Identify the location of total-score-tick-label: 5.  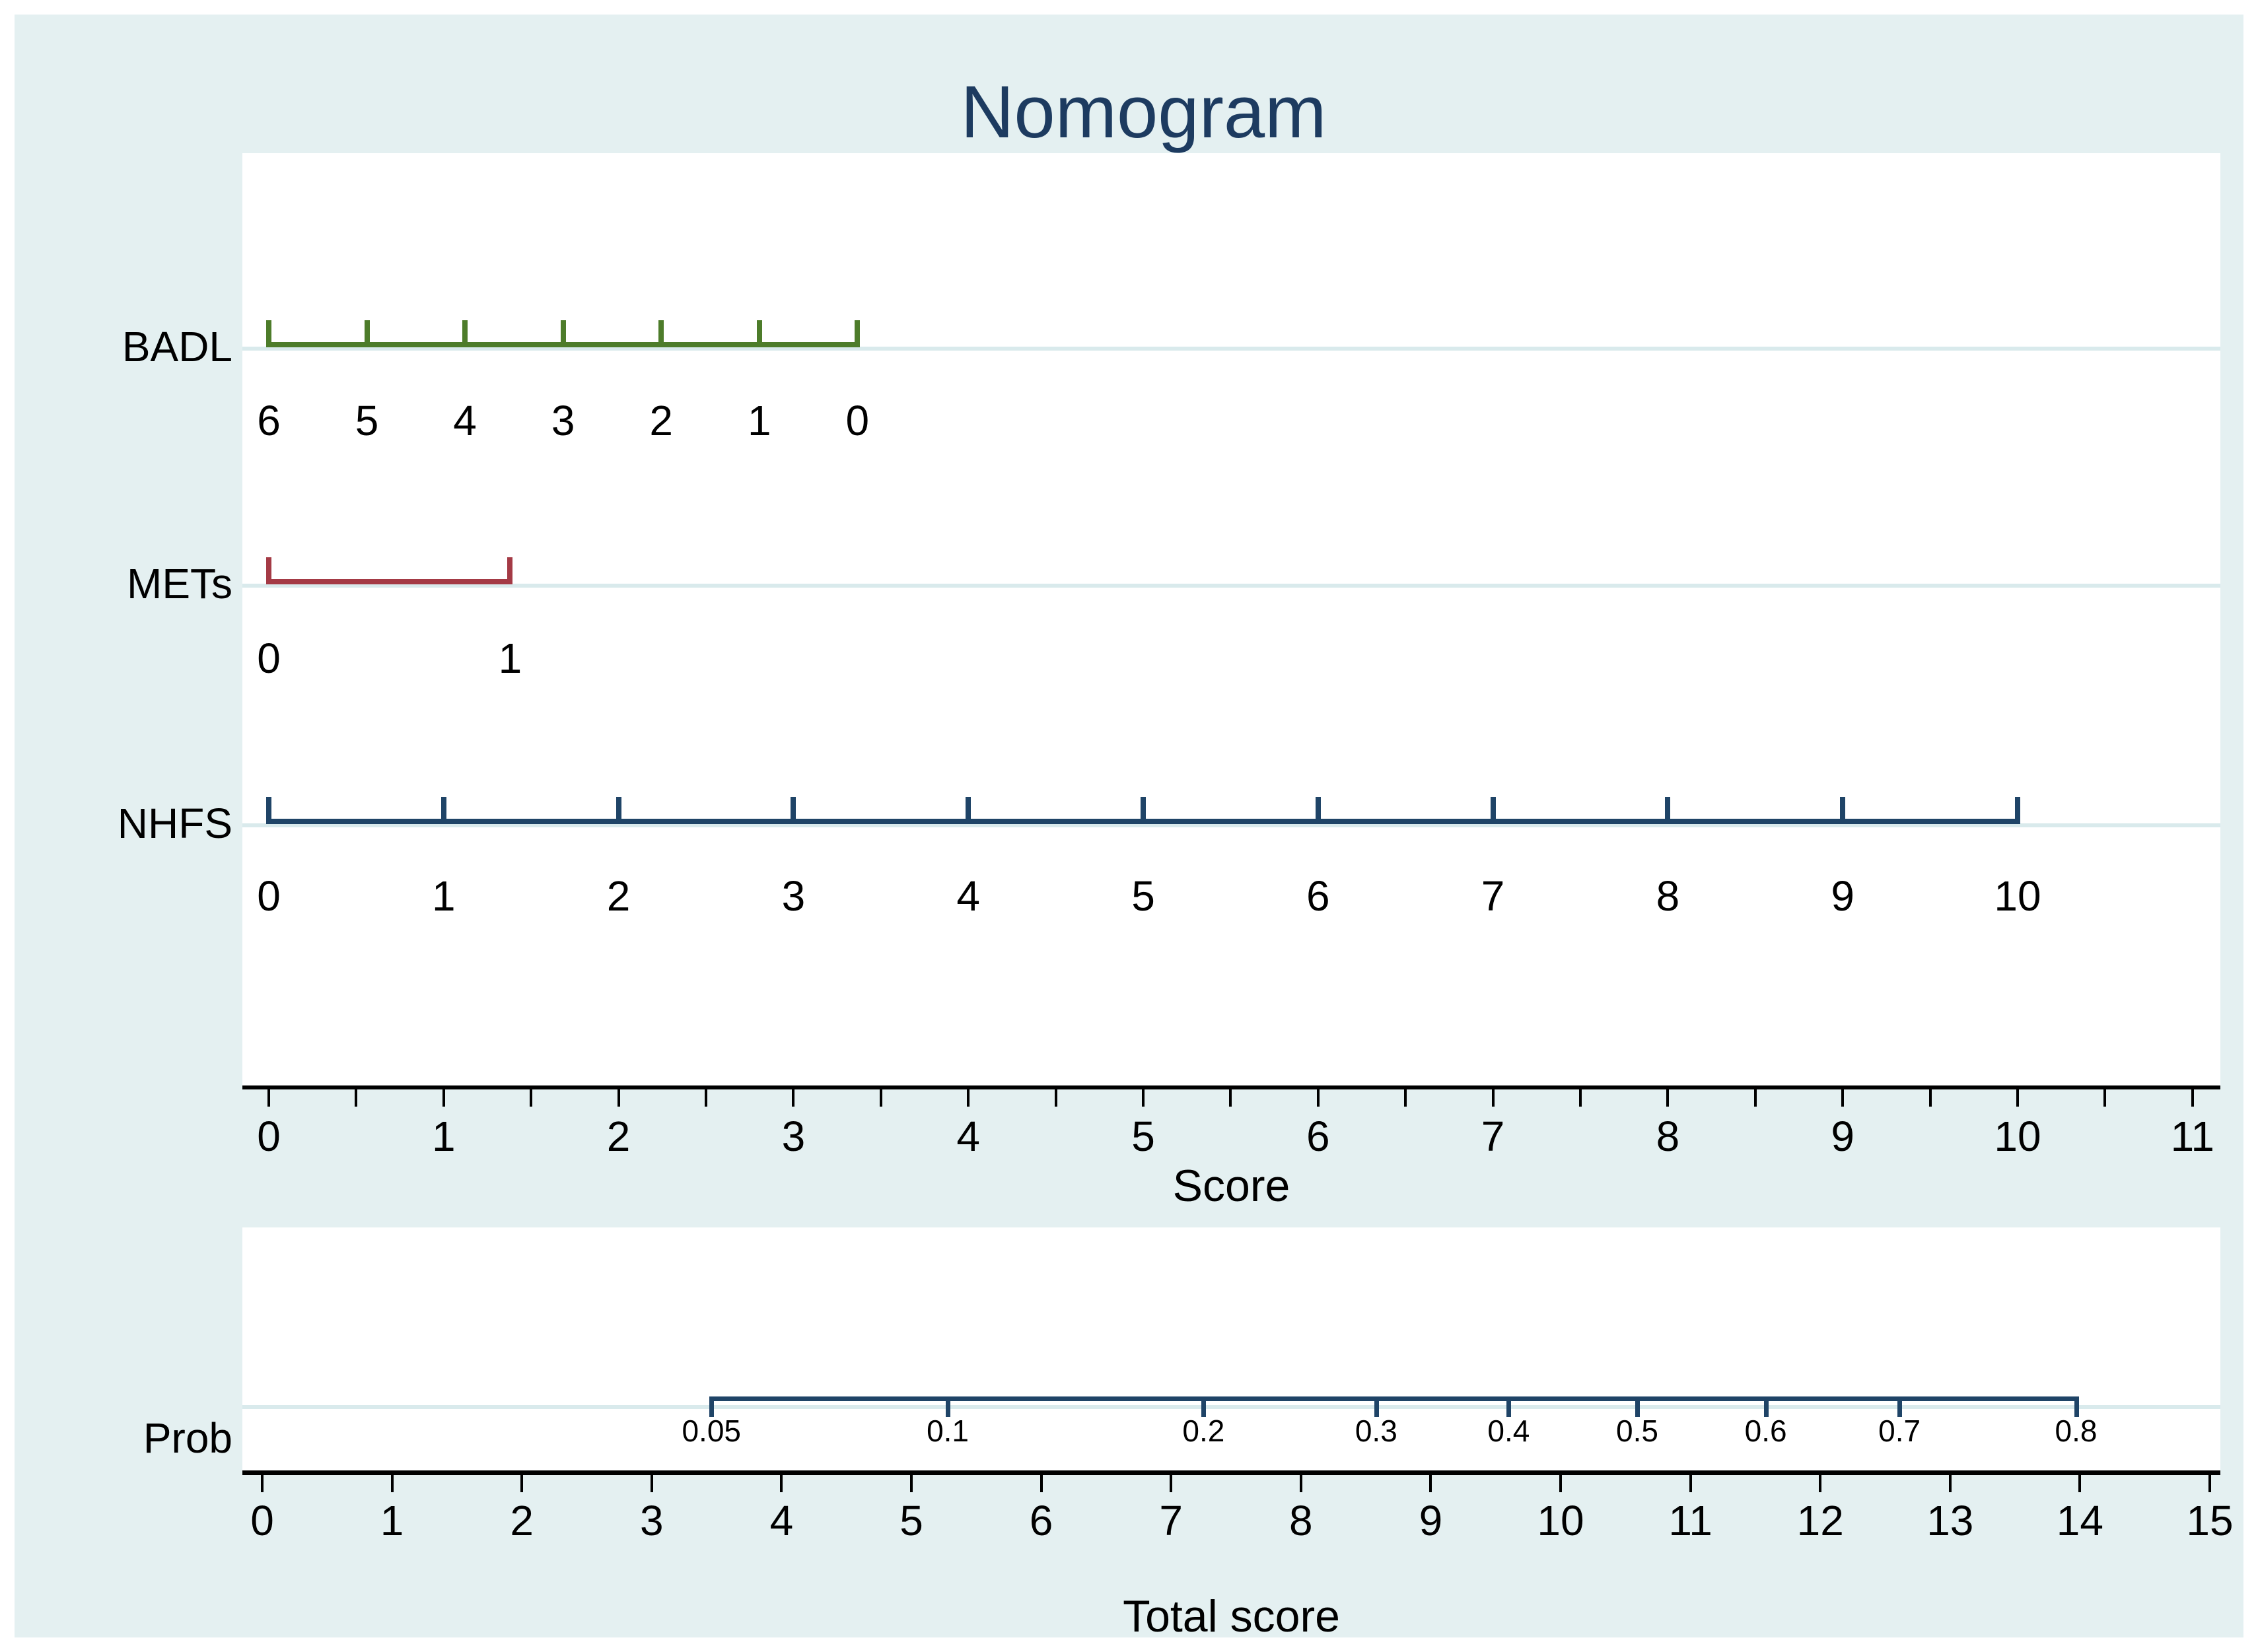
(911, 1520).